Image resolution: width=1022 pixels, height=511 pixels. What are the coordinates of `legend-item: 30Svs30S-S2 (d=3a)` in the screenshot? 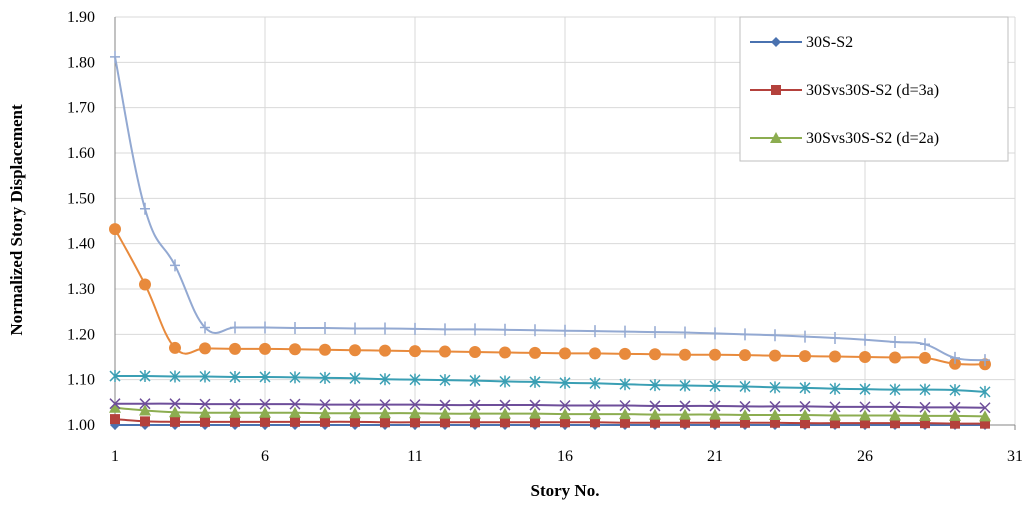 It's located at (844, 90).